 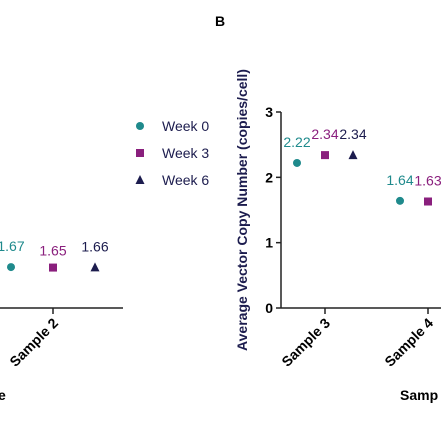 What do you see at coordinates (185, 126) in the screenshot?
I see `legend-label: Week 0` at bounding box center [185, 126].